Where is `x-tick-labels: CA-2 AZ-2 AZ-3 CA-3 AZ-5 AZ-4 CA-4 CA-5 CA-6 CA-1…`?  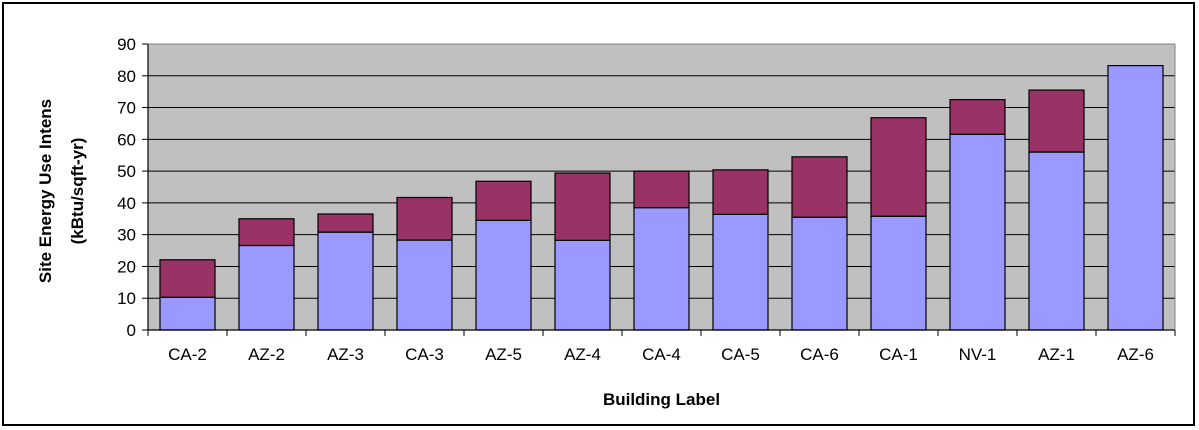
x-tick-labels: CA-2 AZ-2 AZ-3 CA-3 AZ-5 AZ-4 CA-4 CA-5 CA-6 CA-1… is located at coordinates (661, 354).